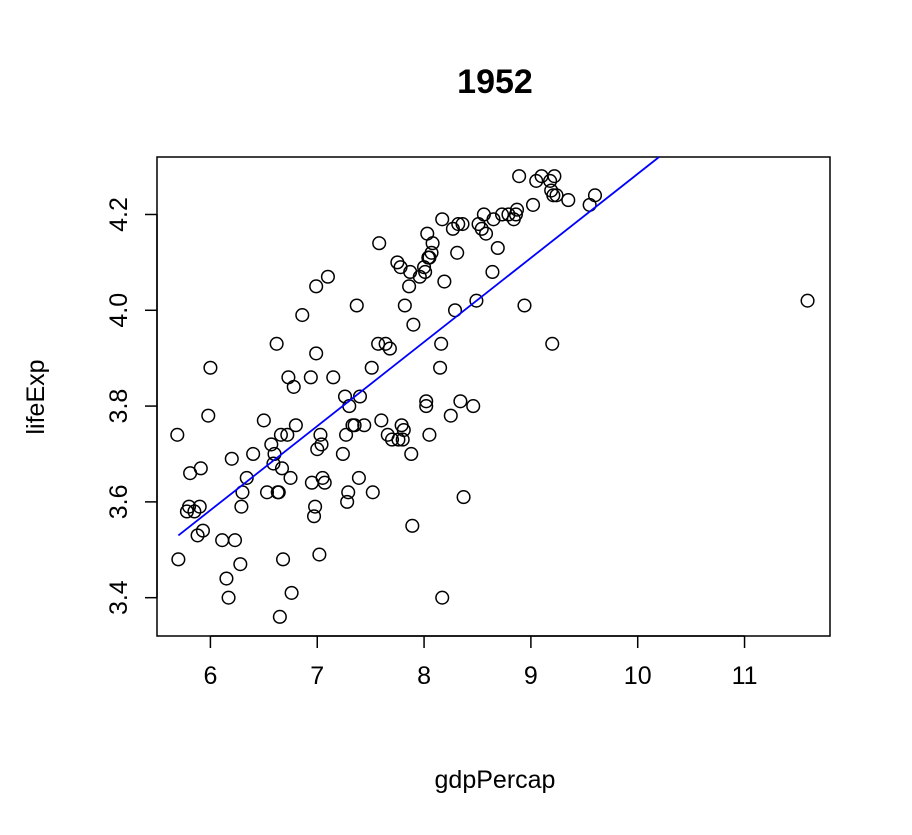  I want to click on x-axis: 6 7 8 9 10 11, so click(480, 662).